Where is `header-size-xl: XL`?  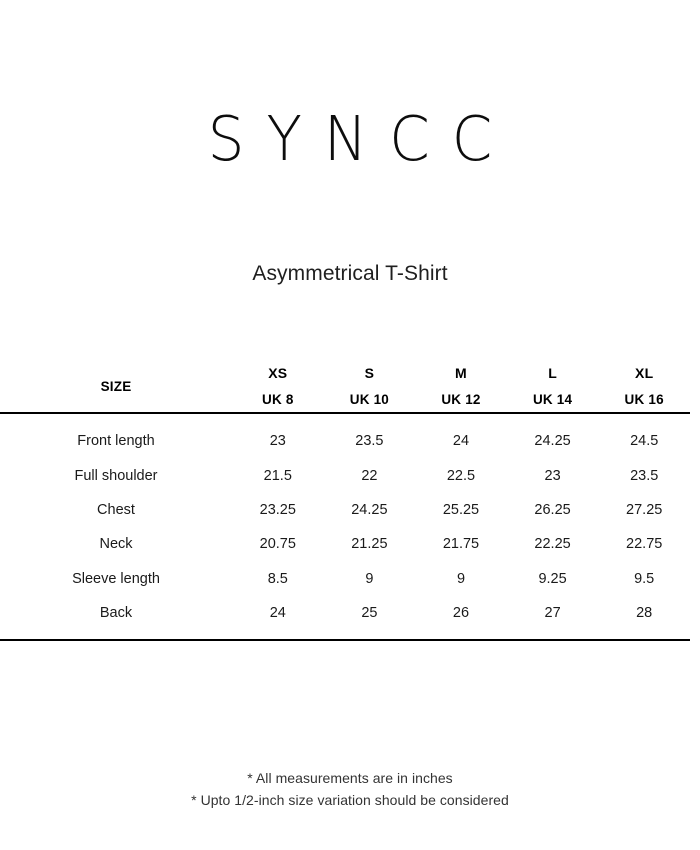 header-size-xl: XL is located at coordinates (644, 373).